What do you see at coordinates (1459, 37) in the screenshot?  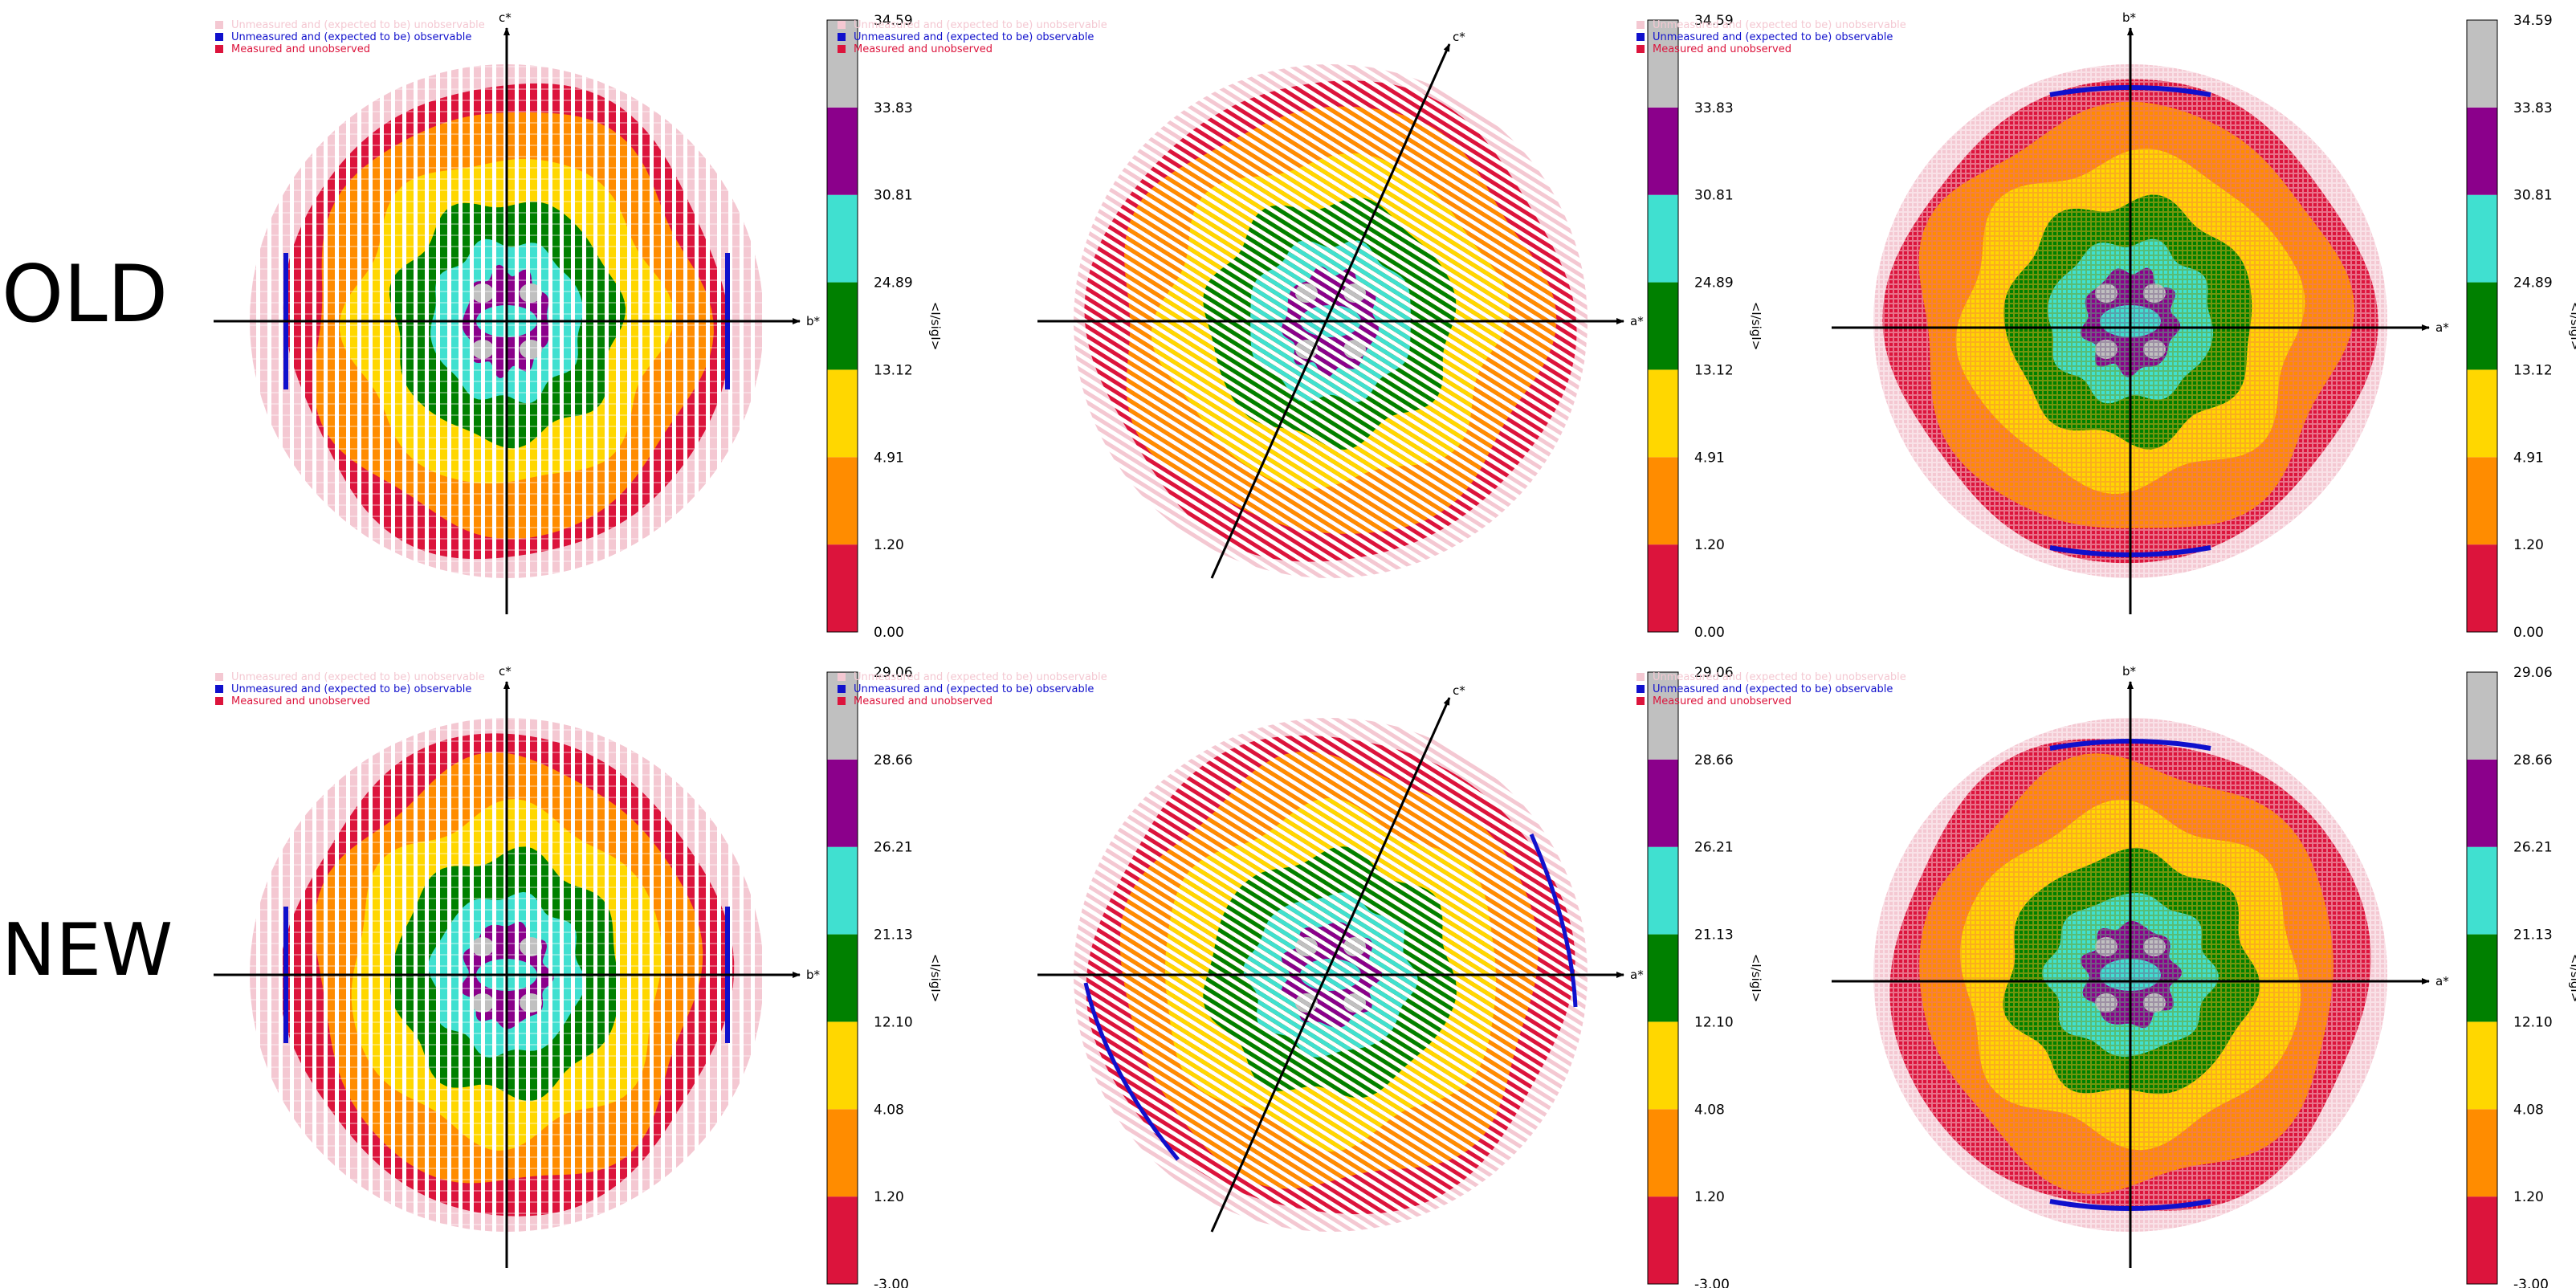 I see `vertical-axis-label: c*` at bounding box center [1459, 37].